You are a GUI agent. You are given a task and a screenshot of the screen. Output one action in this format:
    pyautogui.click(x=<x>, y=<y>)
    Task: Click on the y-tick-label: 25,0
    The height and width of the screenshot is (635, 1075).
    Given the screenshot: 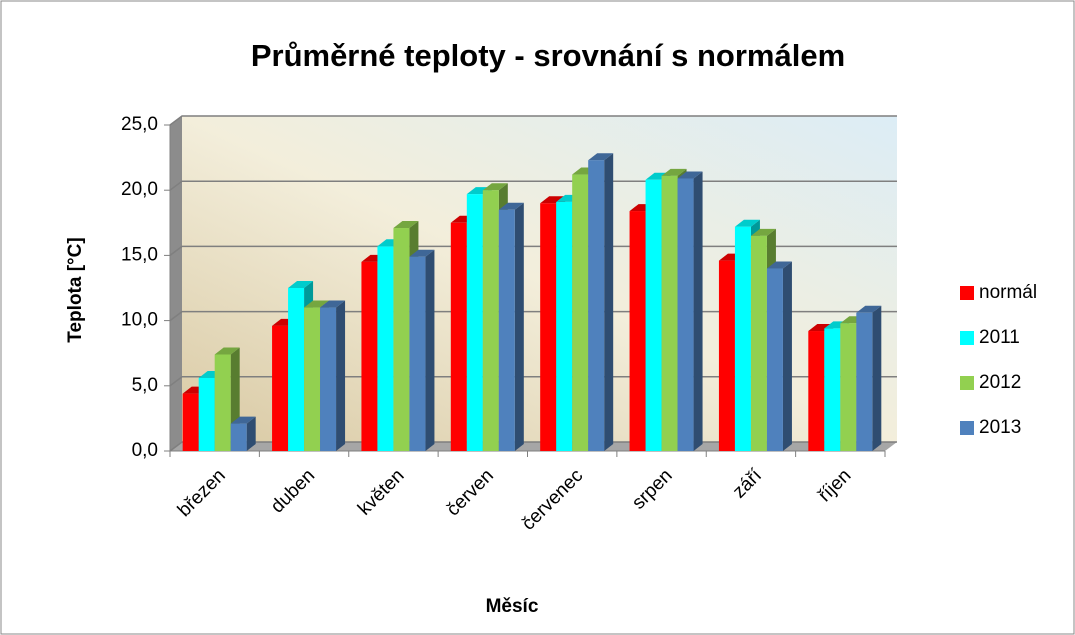 What is the action you would take?
    pyautogui.click(x=139, y=124)
    